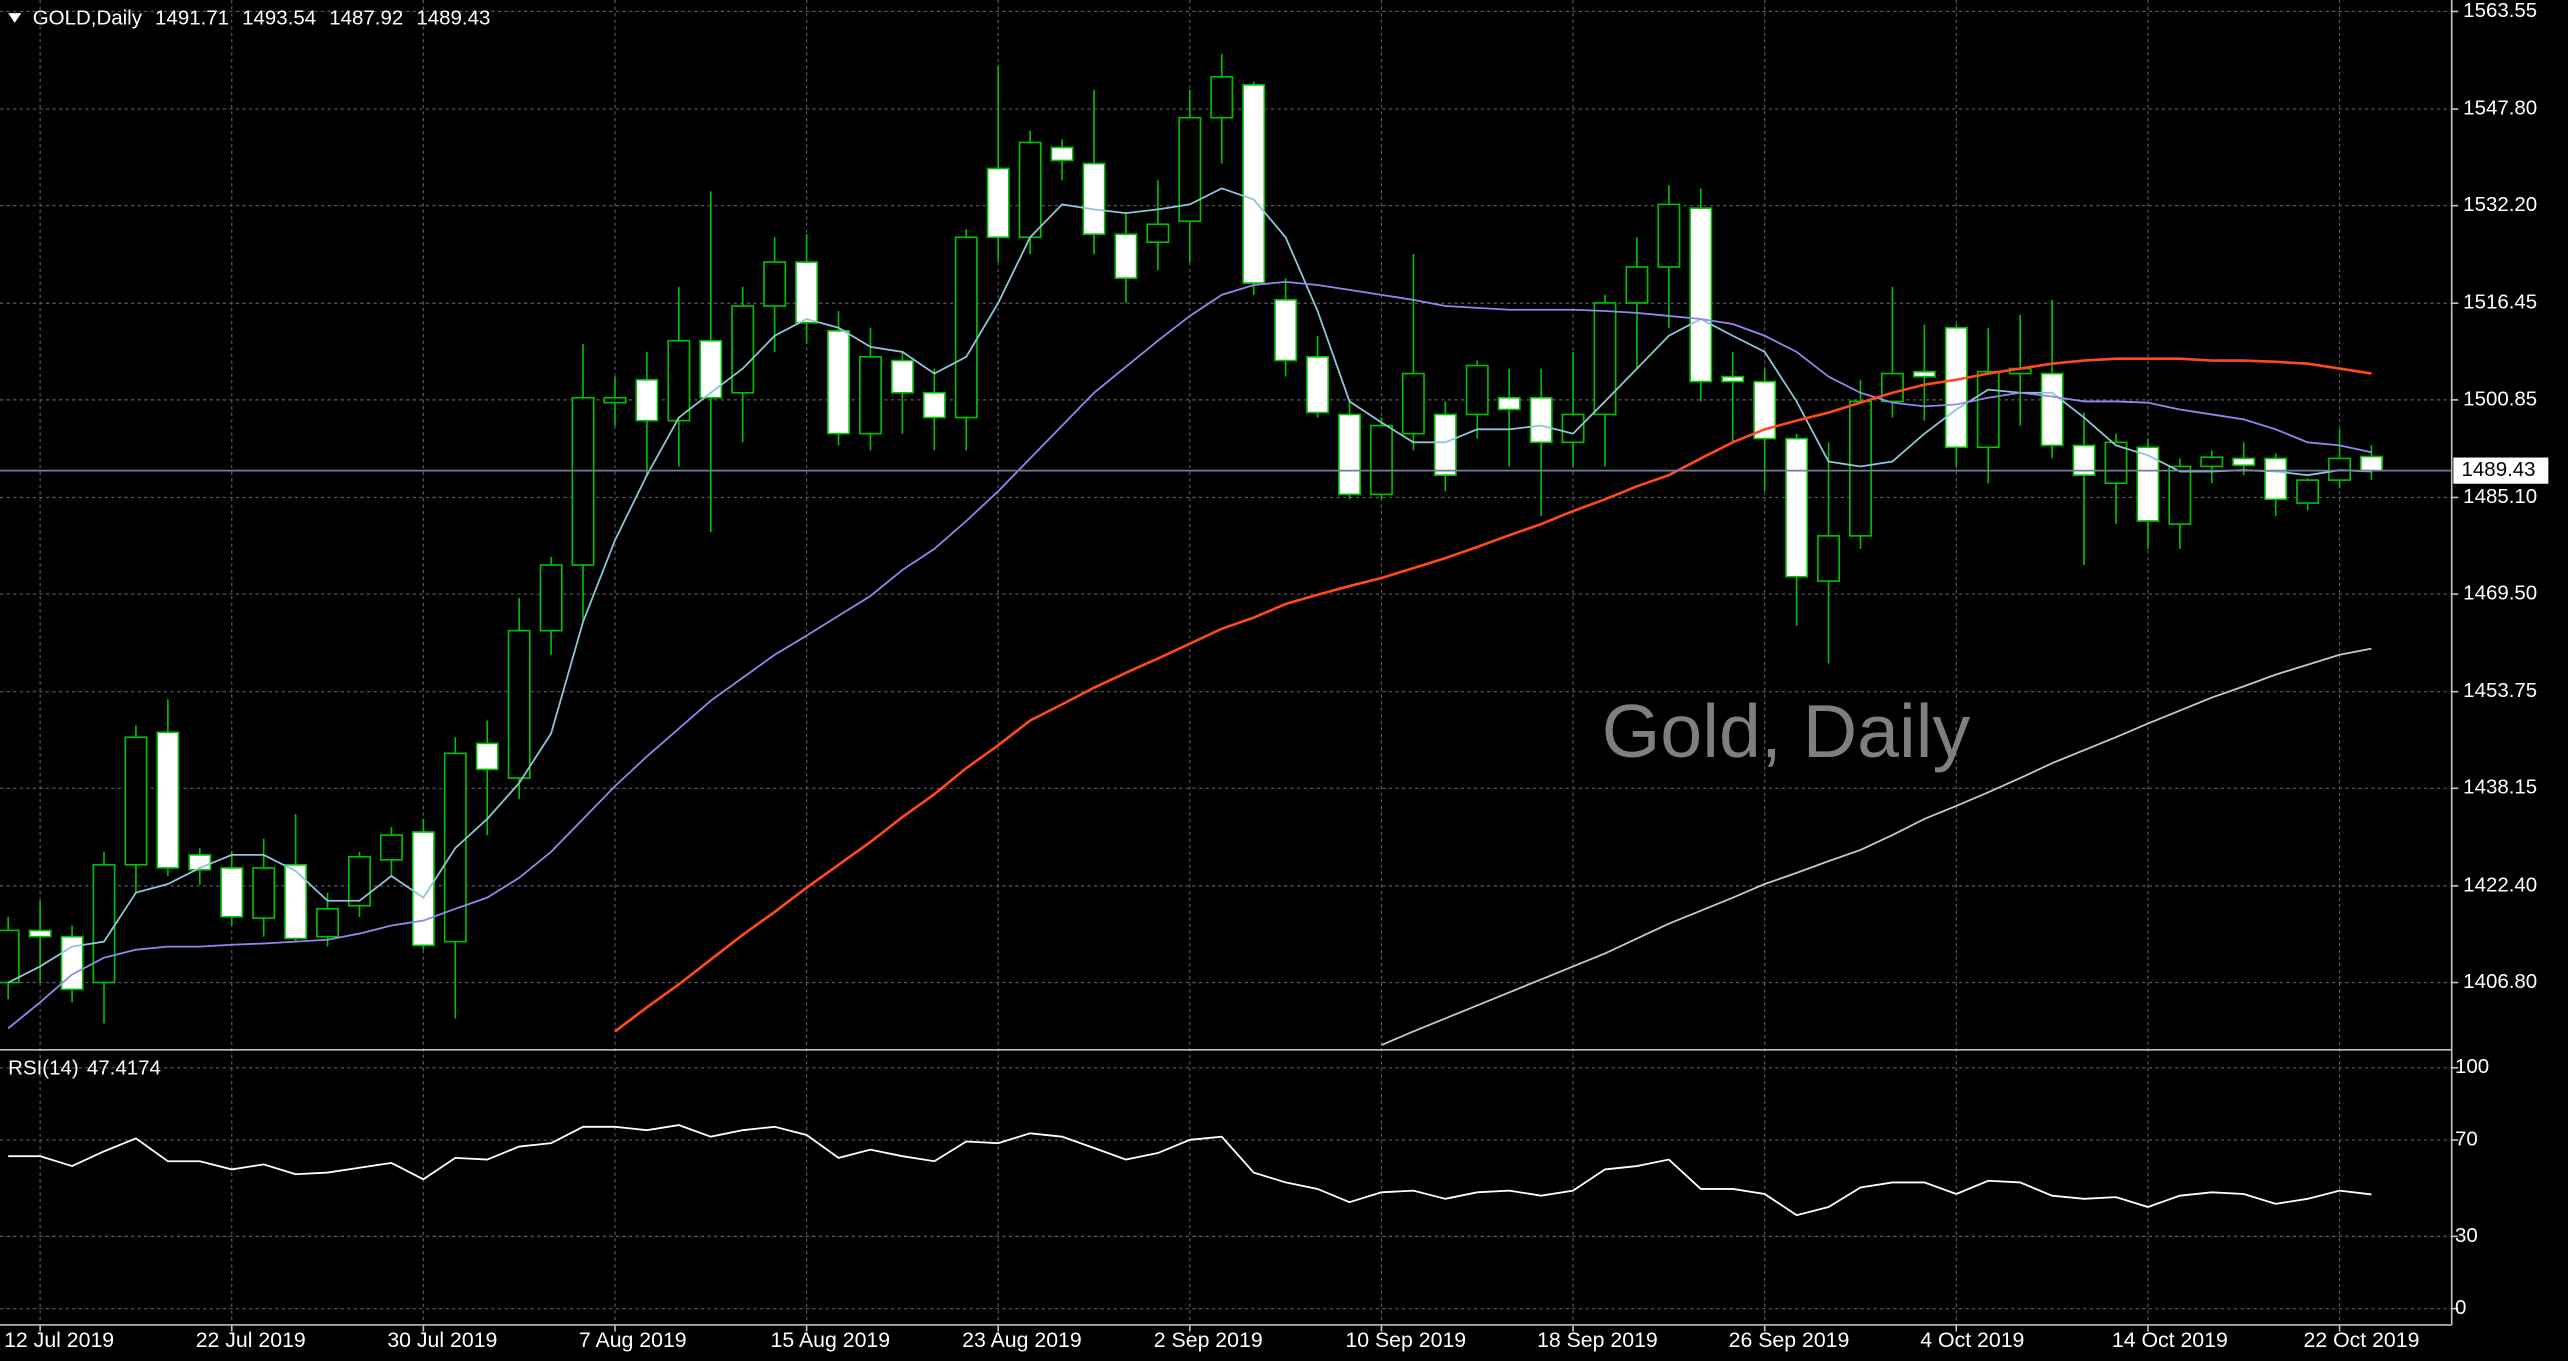  What do you see at coordinates (2500, 398) in the screenshot?
I see `y-tick-label: 1500.85` at bounding box center [2500, 398].